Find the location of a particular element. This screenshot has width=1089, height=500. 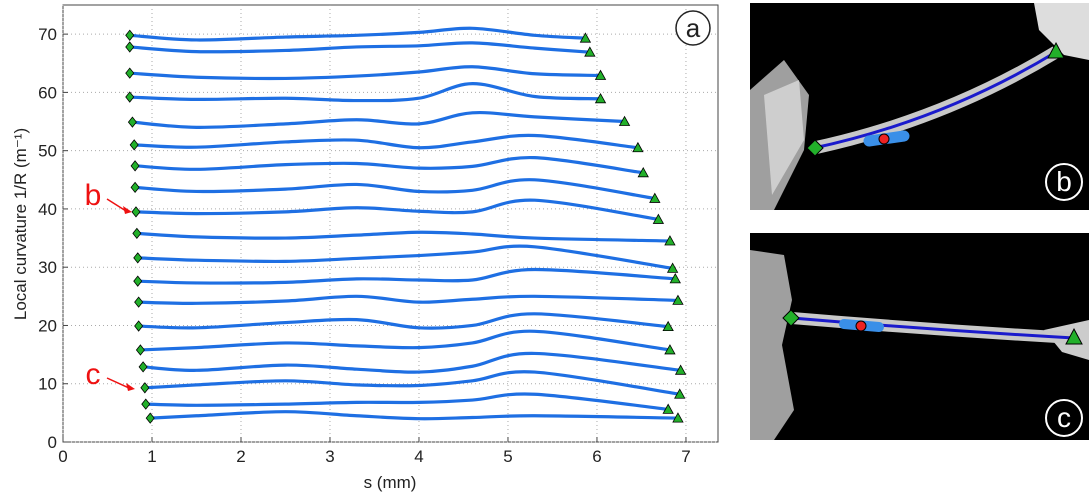

x-tick-label: 2 is located at coordinates (240, 456).